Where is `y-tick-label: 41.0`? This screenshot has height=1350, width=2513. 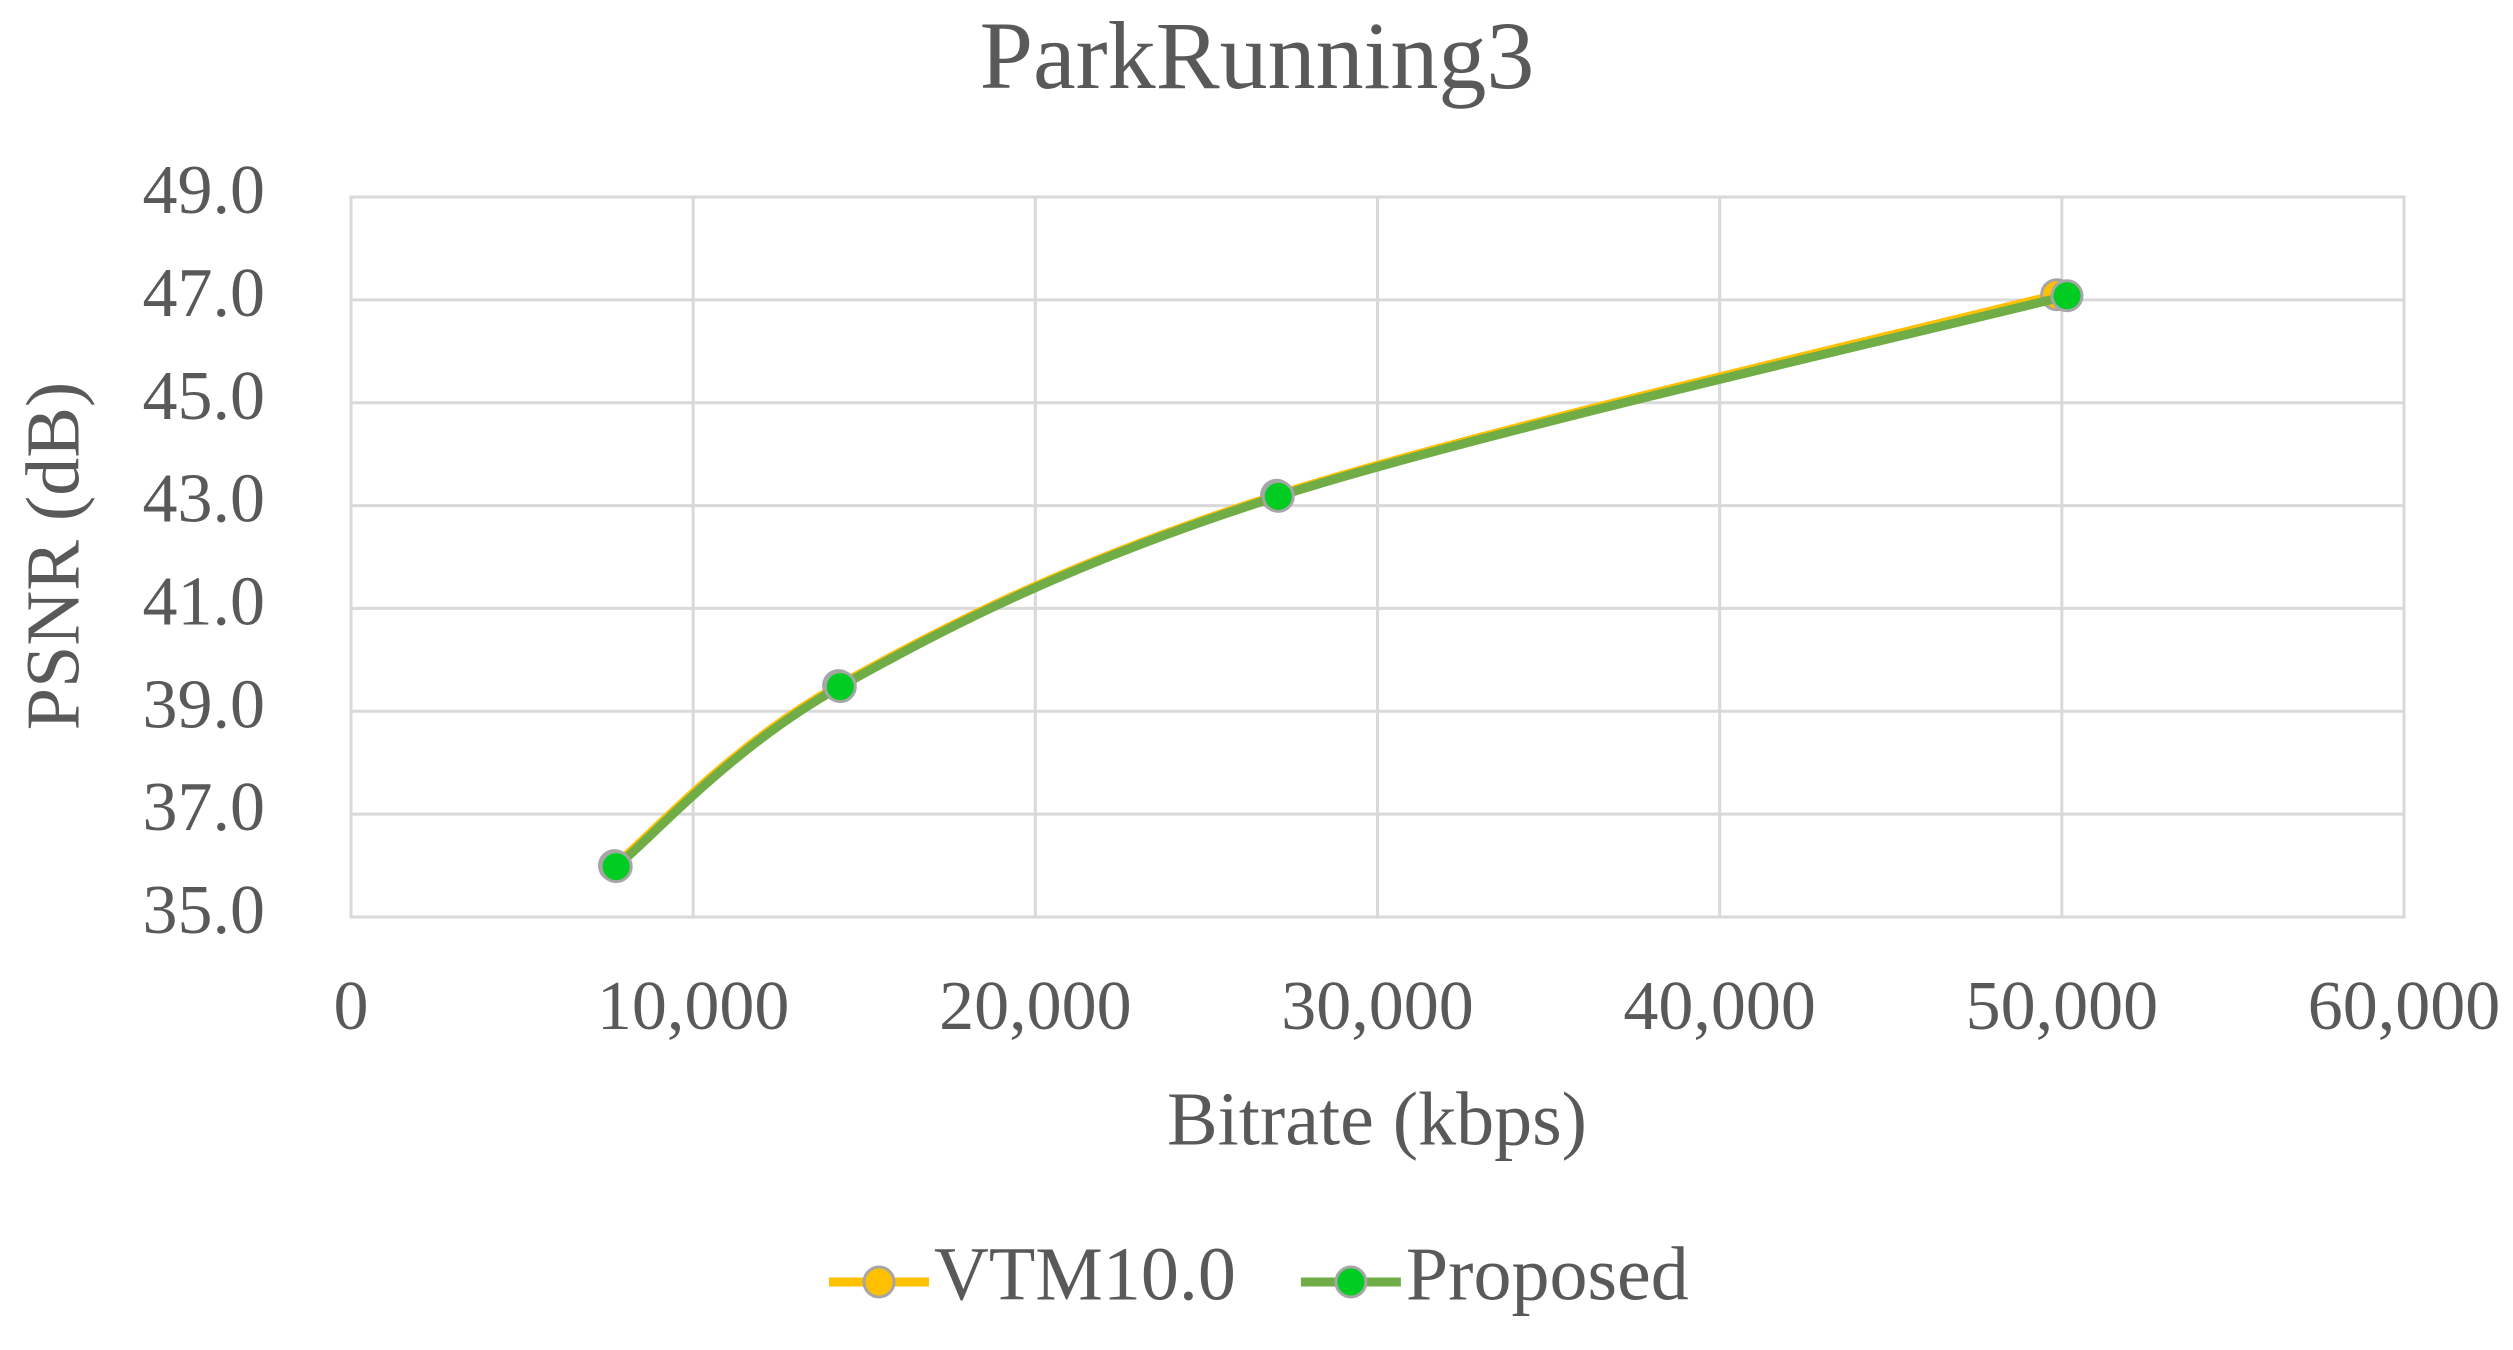 y-tick-label: 41.0 is located at coordinates (204, 601).